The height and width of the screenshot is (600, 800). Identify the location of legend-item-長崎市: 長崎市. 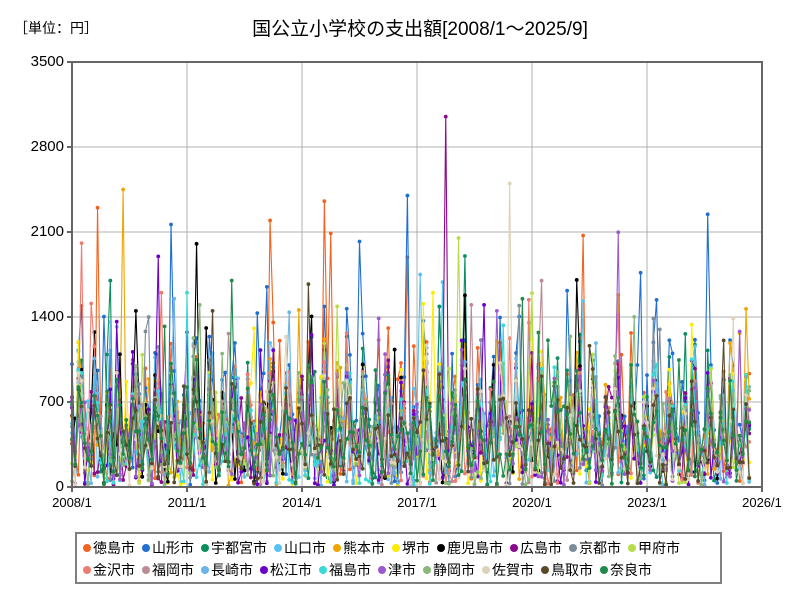
(227, 570).